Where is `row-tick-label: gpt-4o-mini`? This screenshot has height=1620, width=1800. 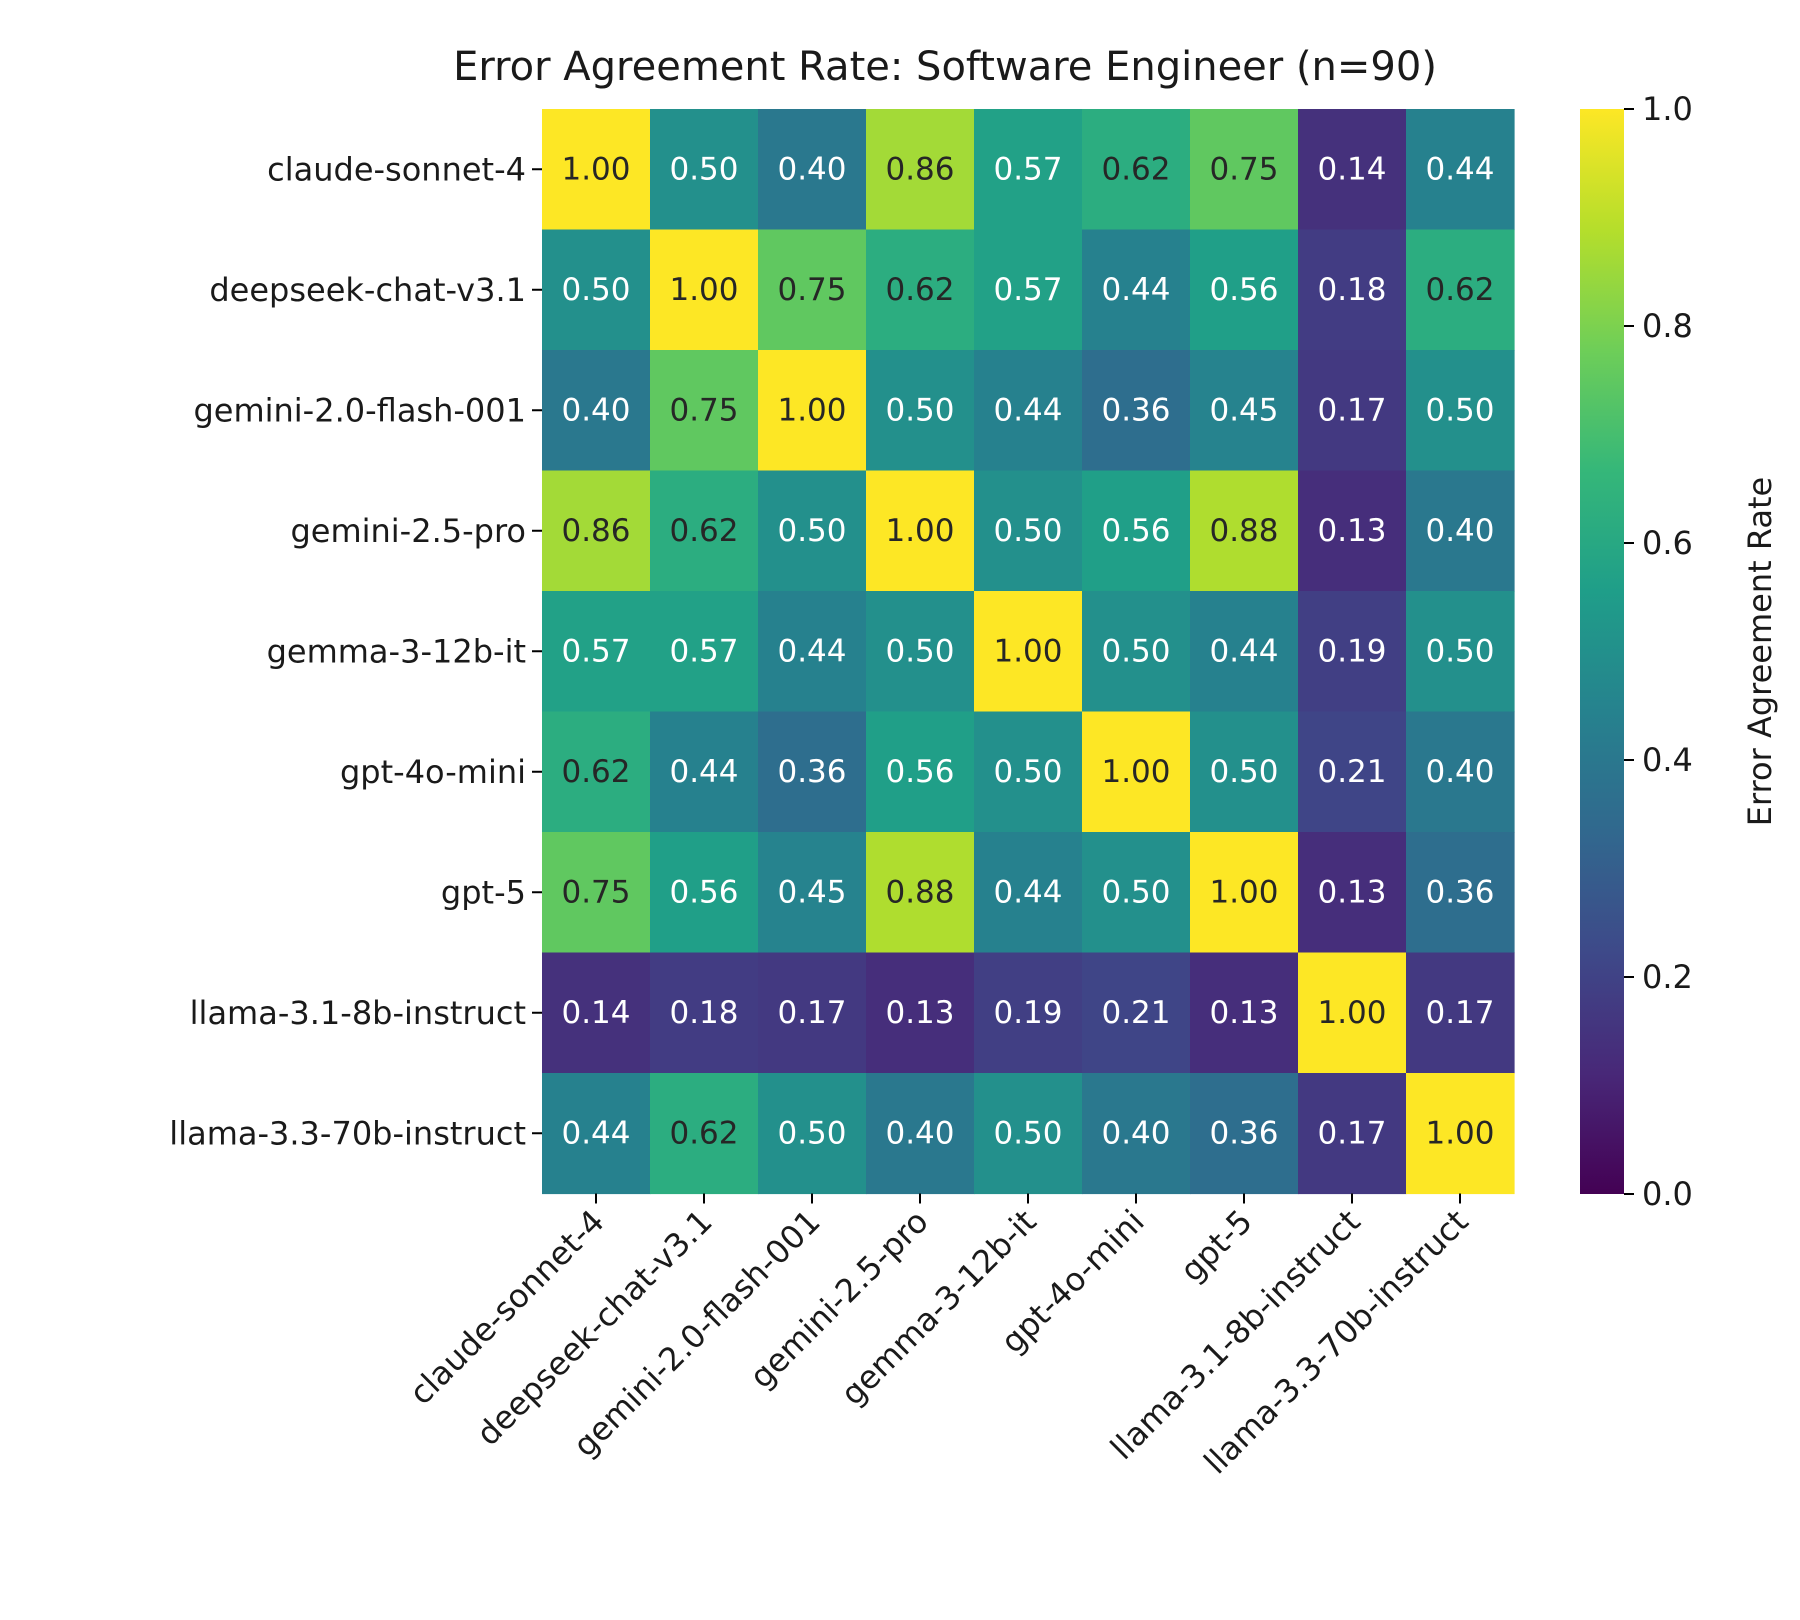 row-tick-label: gpt-4o-mini is located at coordinates (433, 772).